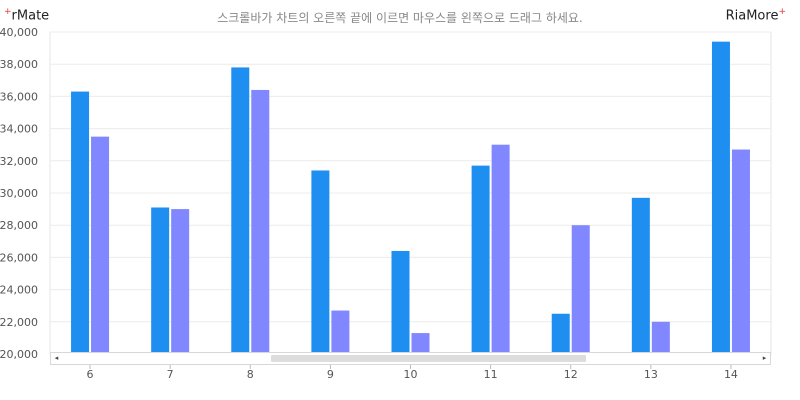  Describe the element at coordinates (330, 374) in the screenshot. I see `x-tick-label: 9` at that location.